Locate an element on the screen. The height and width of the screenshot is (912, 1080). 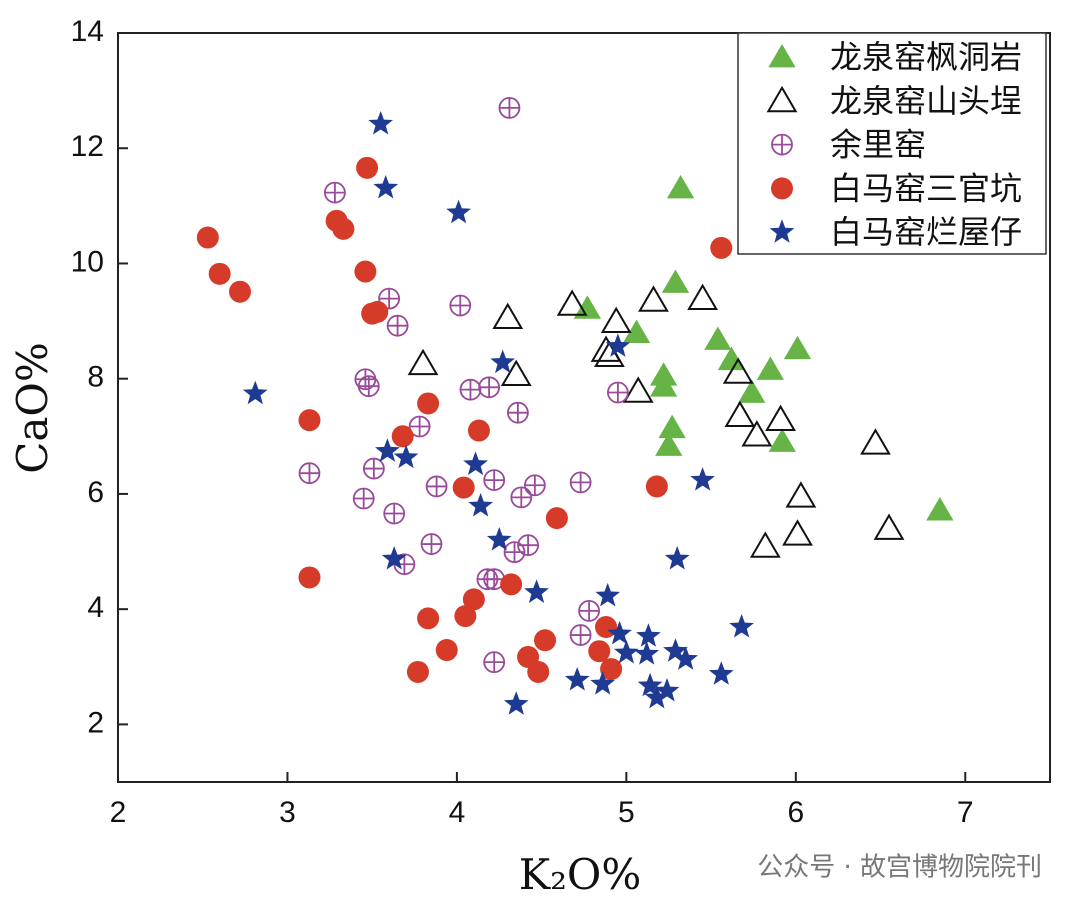
y-tick-label: 2 is located at coordinates (95, 722).